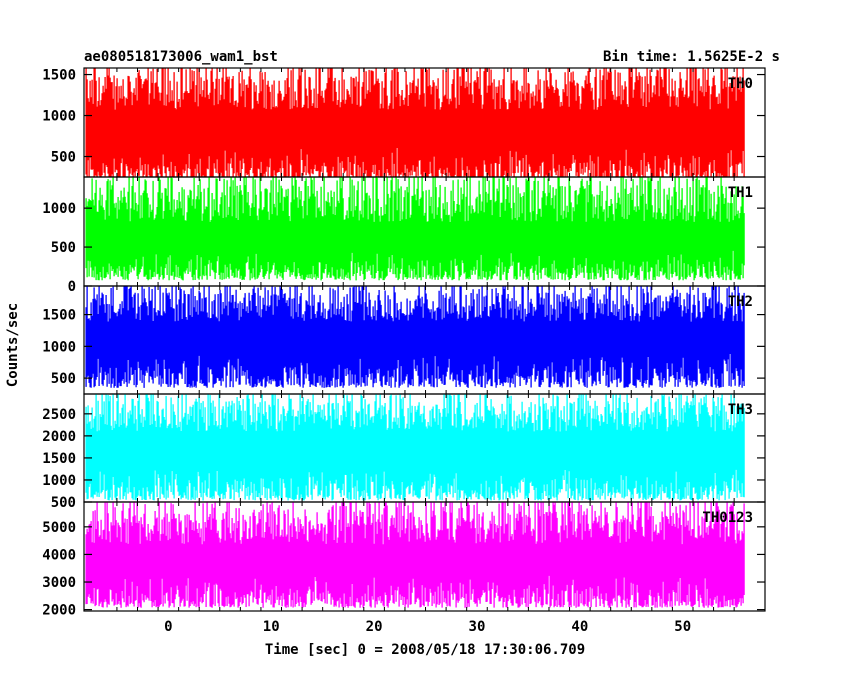 The width and height of the screenshot is (850, 680). Describe the element at coordinates (271, 627) in the screenshot. I see `x-tick-label: 10` at that location.